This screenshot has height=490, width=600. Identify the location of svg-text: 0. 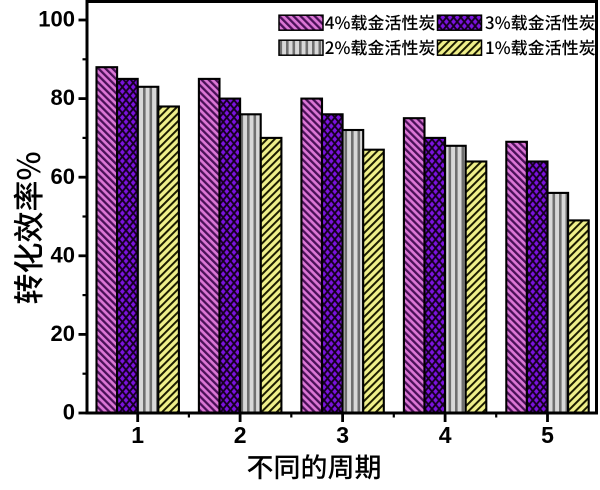
(69, 412).